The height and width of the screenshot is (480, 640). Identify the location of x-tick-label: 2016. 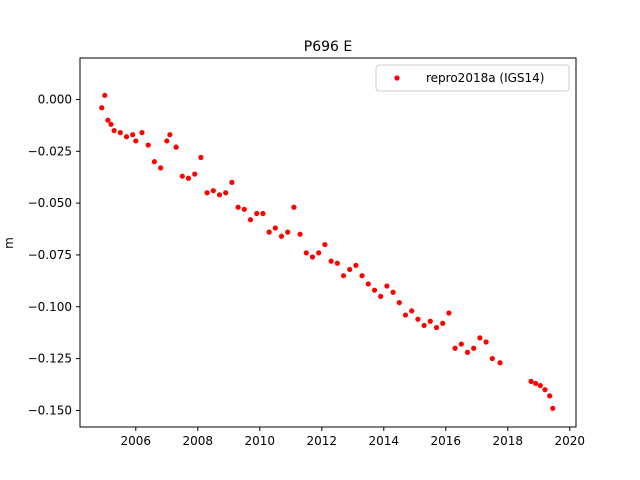
(446, 441).